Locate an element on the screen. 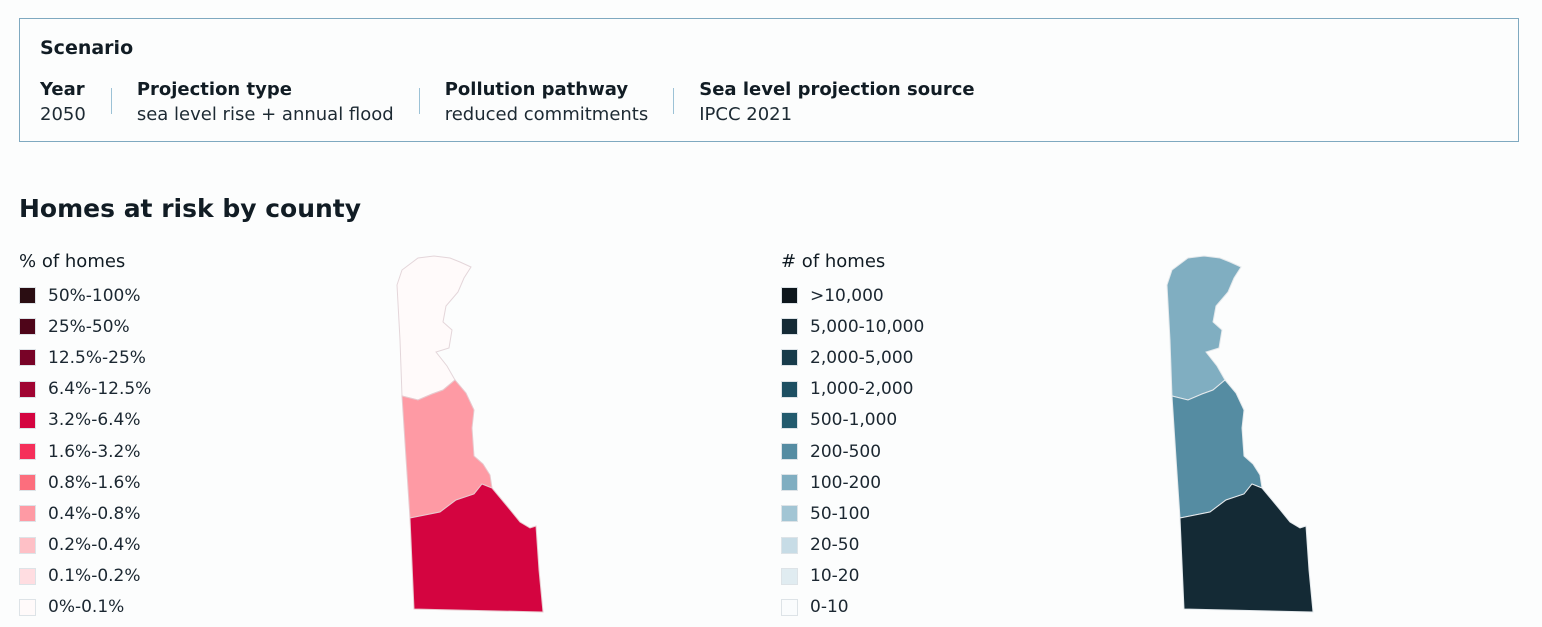 The width and height of the screenshot is (1542, 627). num-legend-item: 10-20 is located at coordinates (852, 576).